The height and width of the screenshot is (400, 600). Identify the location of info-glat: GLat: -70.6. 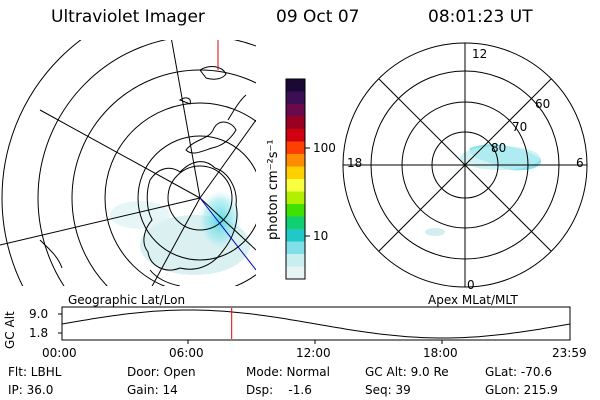
(518, 372).